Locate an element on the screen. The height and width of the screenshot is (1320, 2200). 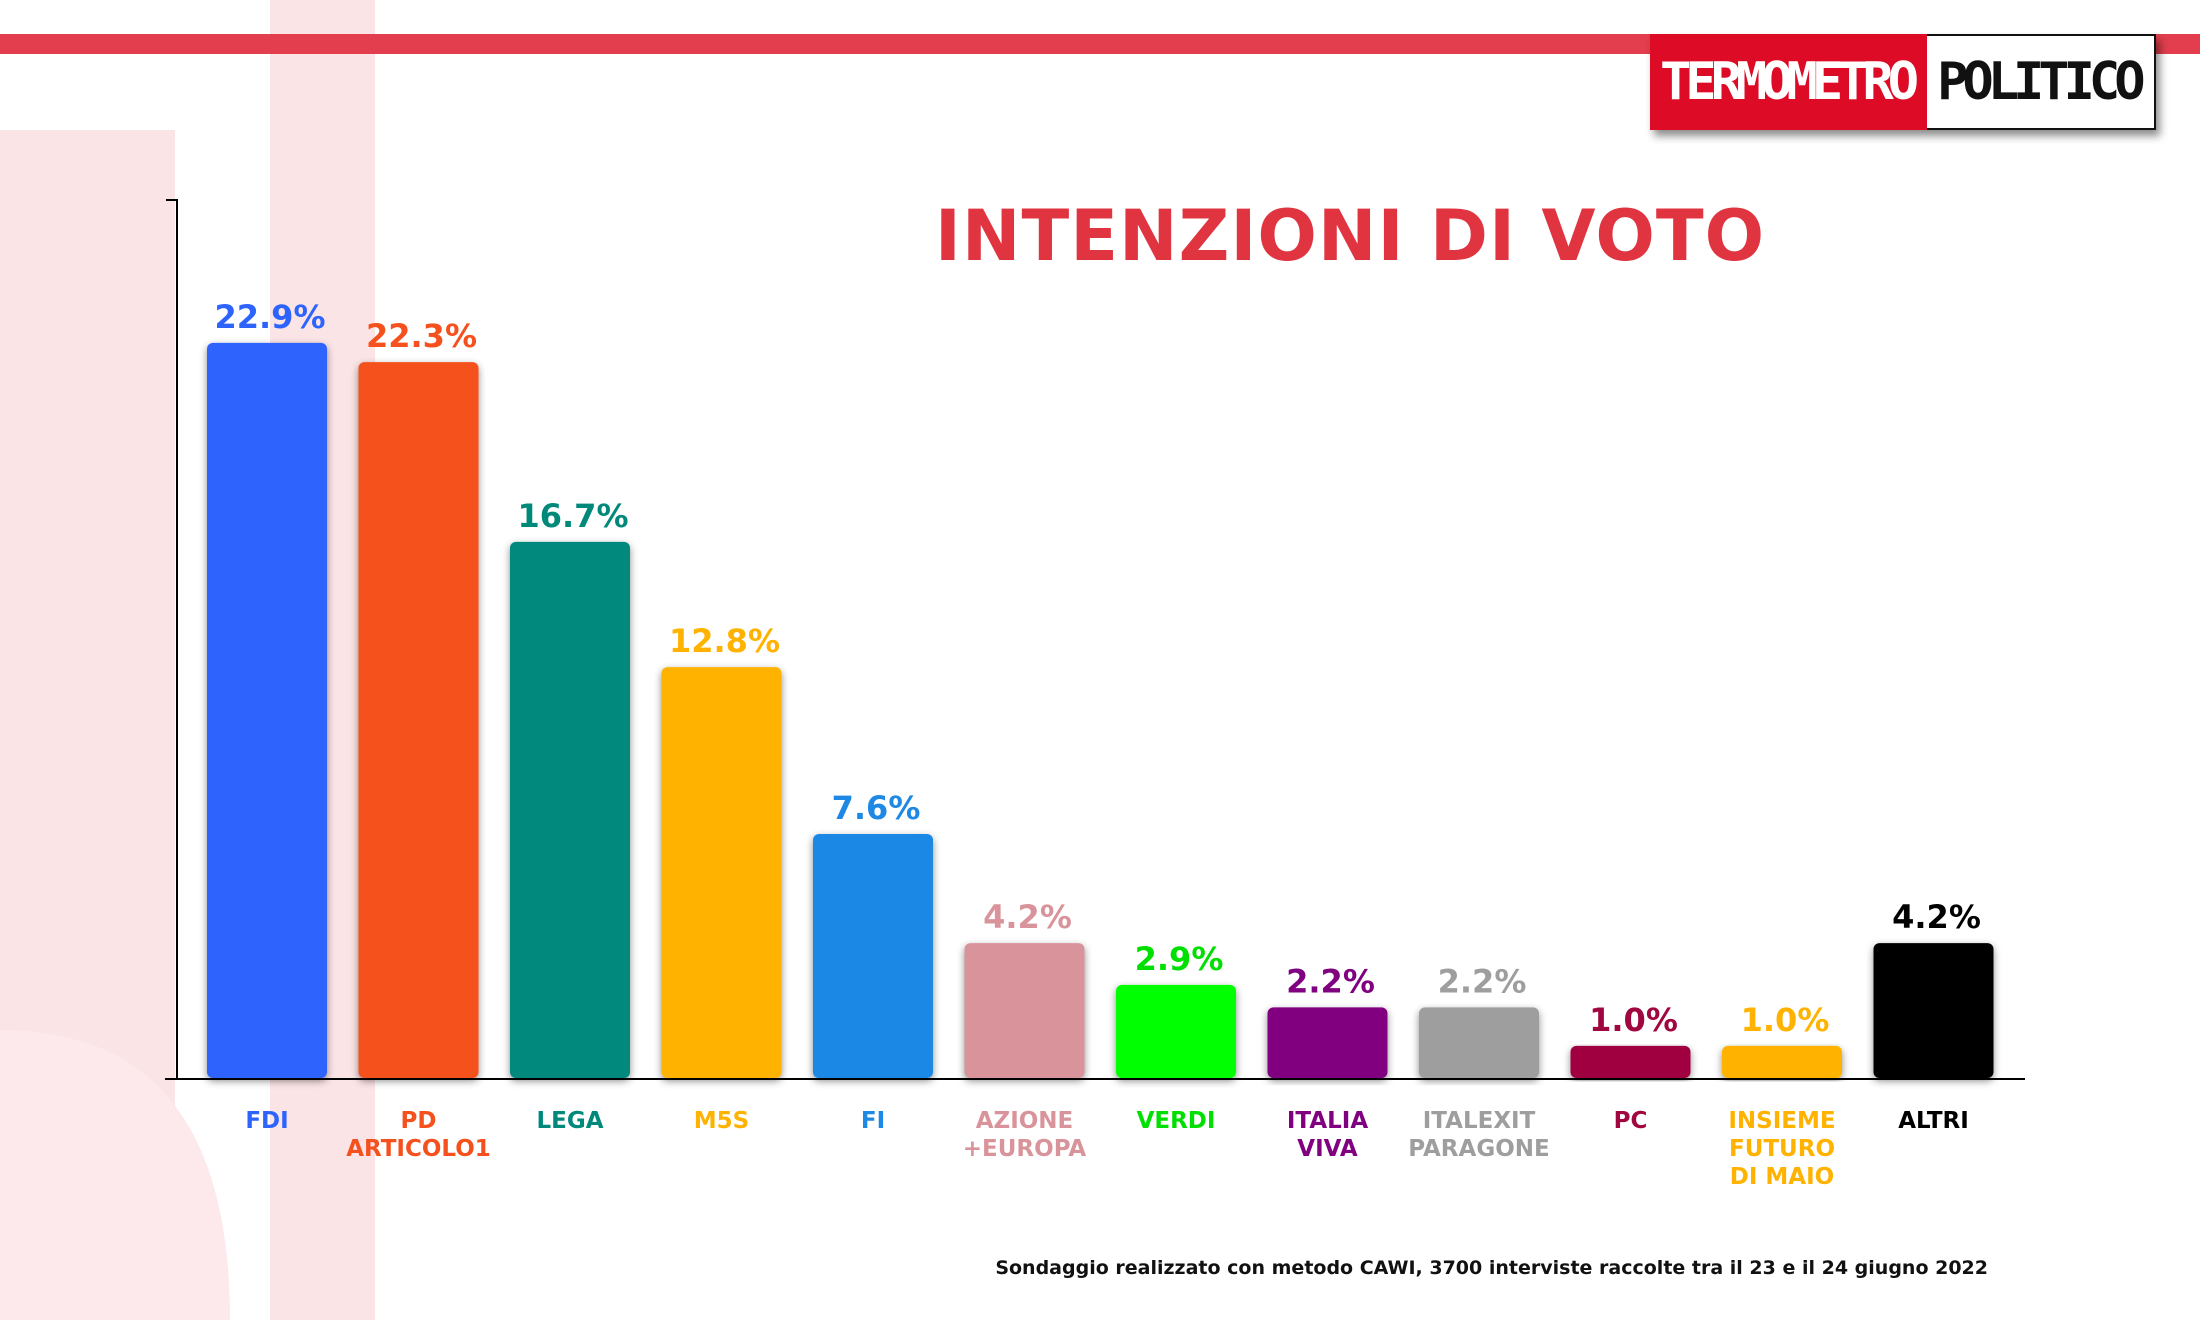
category-label: ITALEXIT PARAGONE is located at coordinates (1478, 1135).